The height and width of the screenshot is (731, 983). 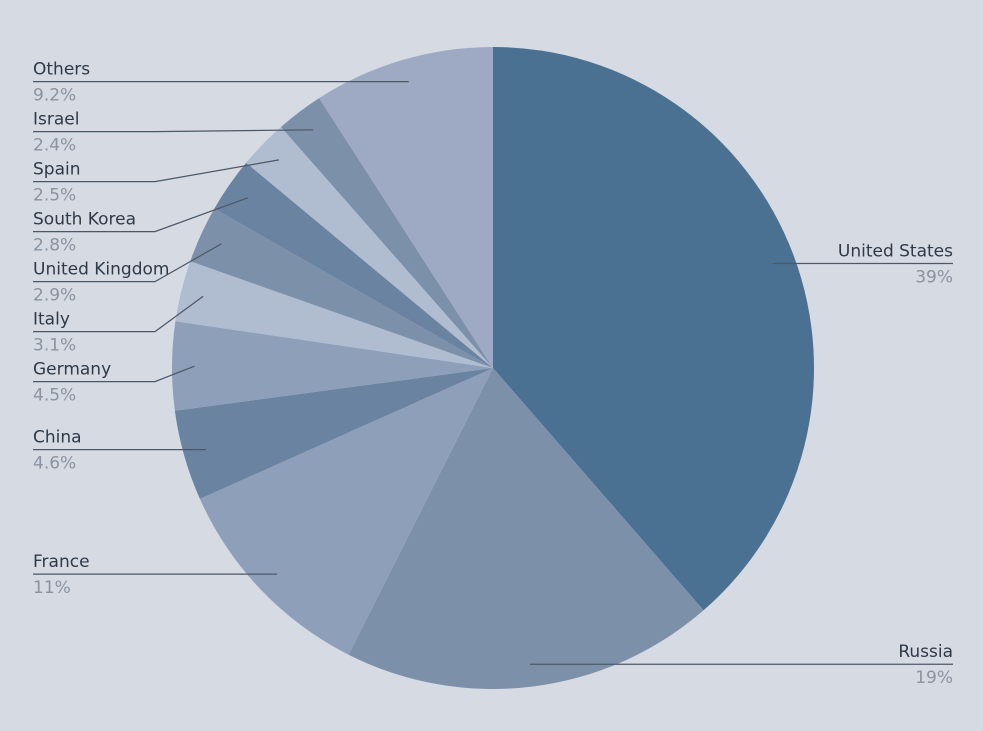 I want to click on slice-value: 19%, so click(x=934, y=678).